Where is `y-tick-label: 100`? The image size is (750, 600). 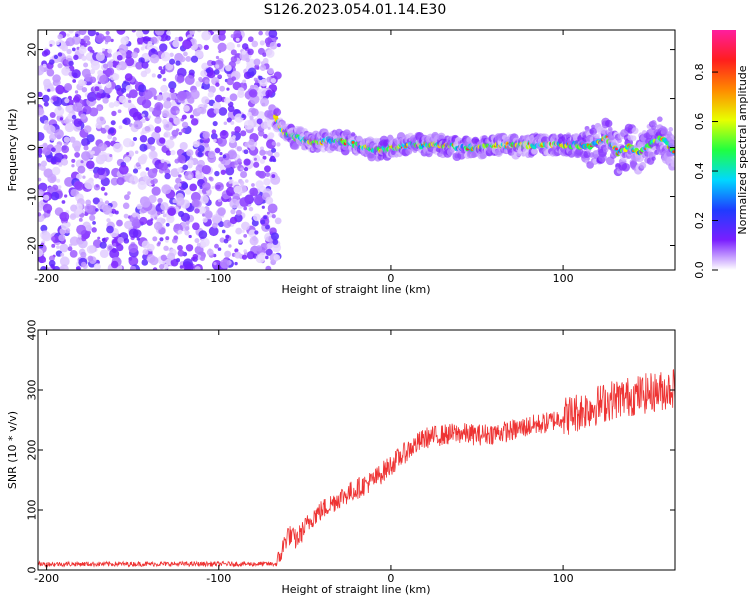
y-tick-label: 100 is located at coordinates (32, 510).